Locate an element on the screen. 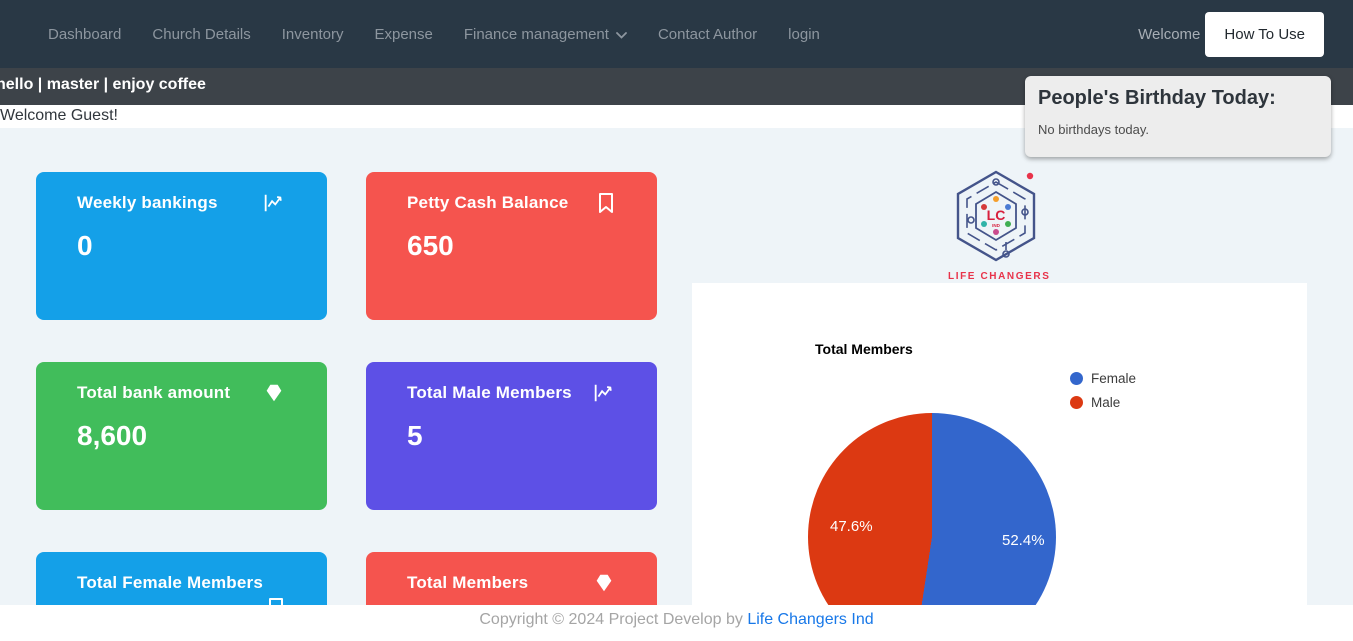 This screenshot has height=641, width=1353. card-value: 650 is located at coordinates (430, 245).